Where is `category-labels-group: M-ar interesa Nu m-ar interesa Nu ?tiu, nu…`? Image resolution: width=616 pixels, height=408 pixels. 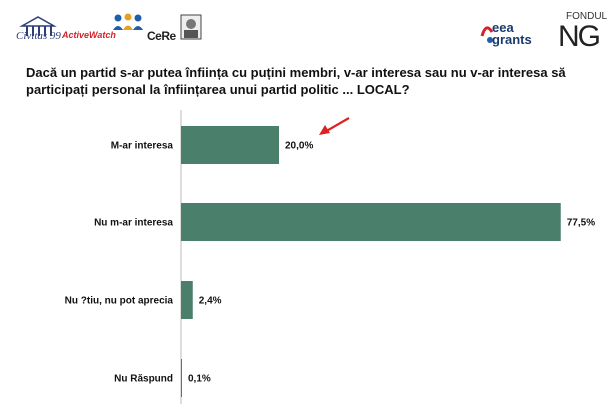 category-labels-group: M-ar interesa Nu m-ar interesa Nu ?tiu, nu… is located at coordinates (119, 263).